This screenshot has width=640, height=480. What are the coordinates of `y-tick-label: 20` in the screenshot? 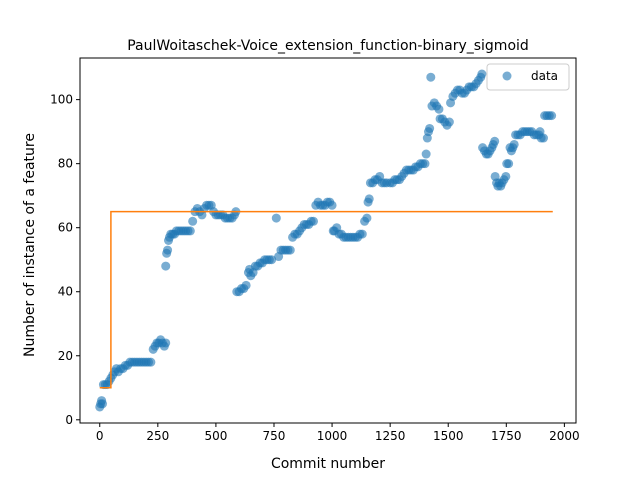 It's located at (65, 356).